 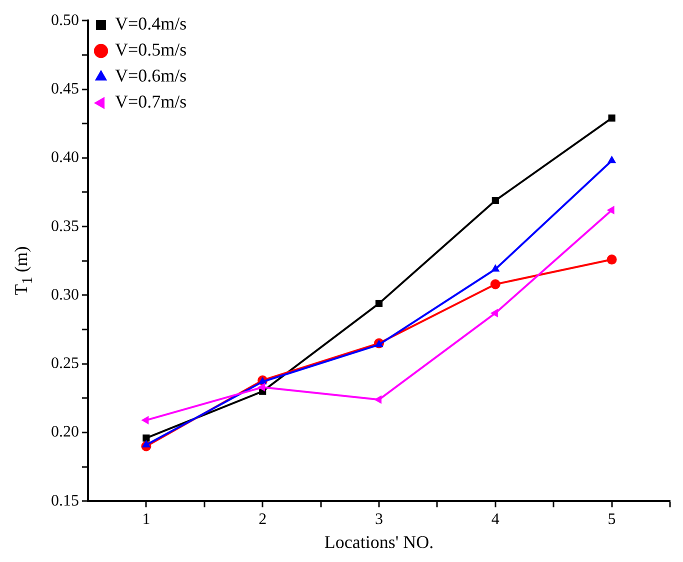 I want to click on legend-label: V=0.4m/s, so click(x=151, y=24).